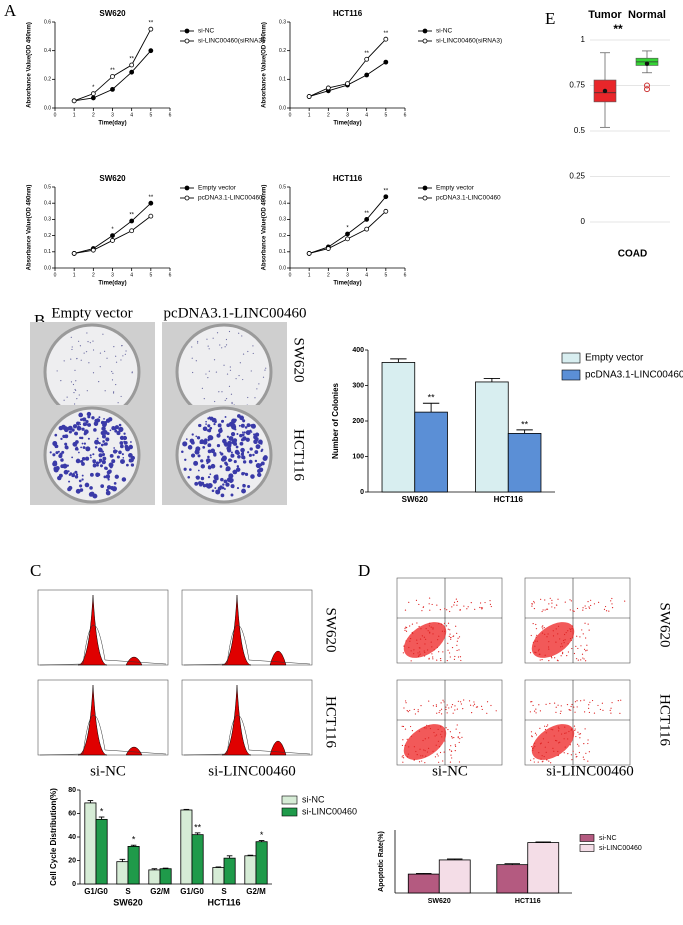  What do you see at coordinates (328, 275) in the screenshot?
I see `x-tick-label: 2` at bounding box center [328, 275].